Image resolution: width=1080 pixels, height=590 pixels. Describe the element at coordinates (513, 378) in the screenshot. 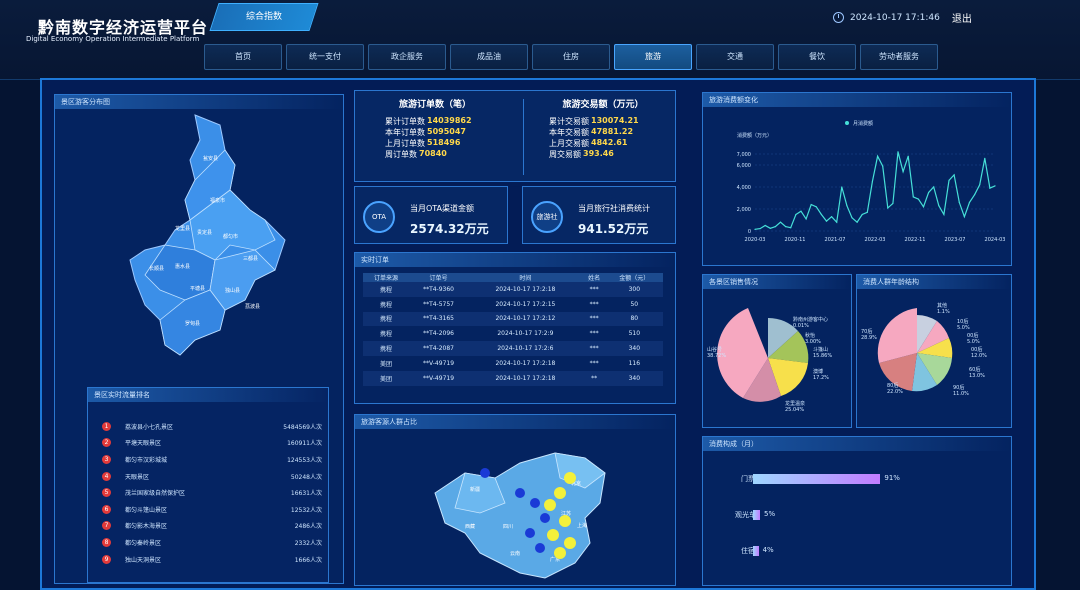

I see `table-row: 美团 **V-49719 2024-10-17 17:2:18 ** 340` at that location.